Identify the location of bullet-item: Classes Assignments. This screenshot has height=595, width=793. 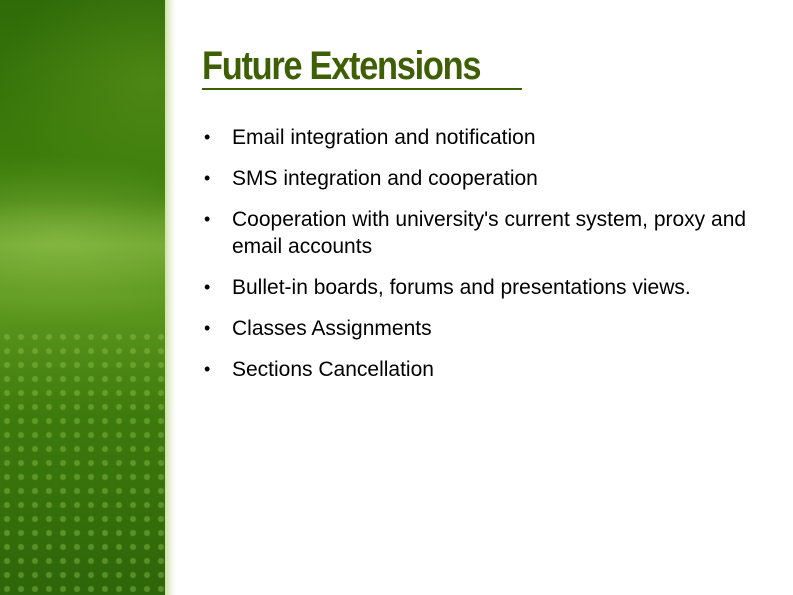
(482, 328).